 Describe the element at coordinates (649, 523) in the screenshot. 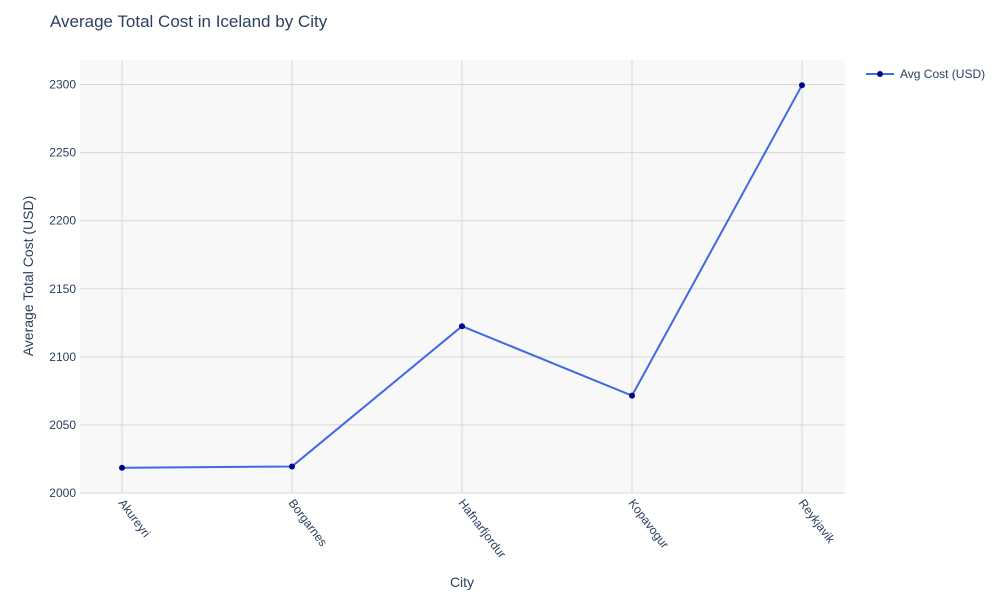

I see `x-tick-label: Kopavogur` at that location.